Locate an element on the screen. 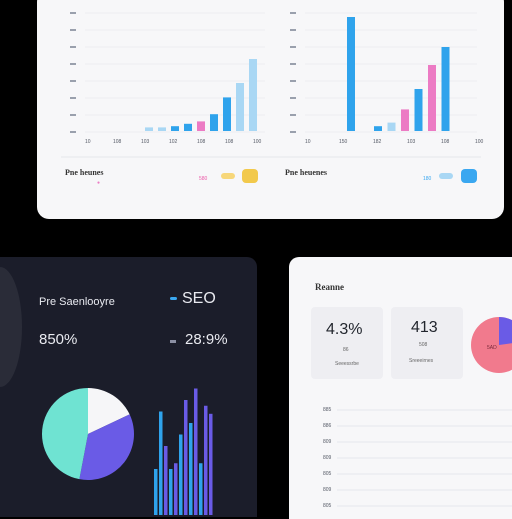 The height and width of the screenshot is (519, 512). dark-card-title: Pre Saenlooyre is located at coordinates (77, 302).